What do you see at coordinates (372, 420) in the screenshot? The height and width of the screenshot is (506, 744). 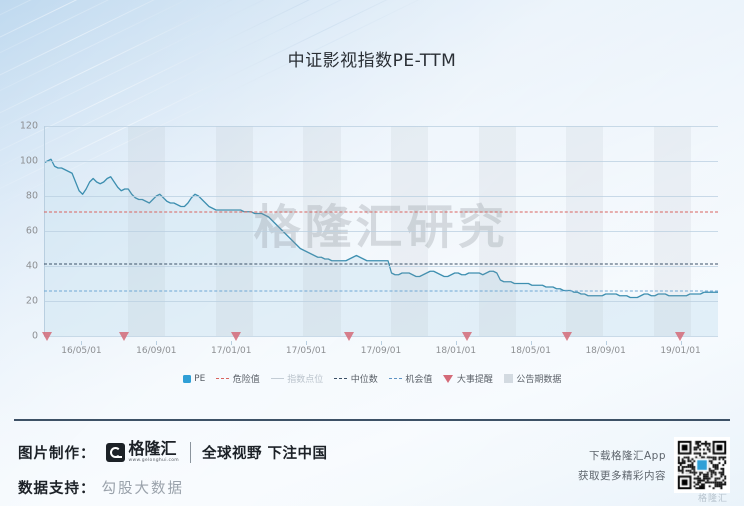 I see `footer-divider` at bounding box center [372, 420].